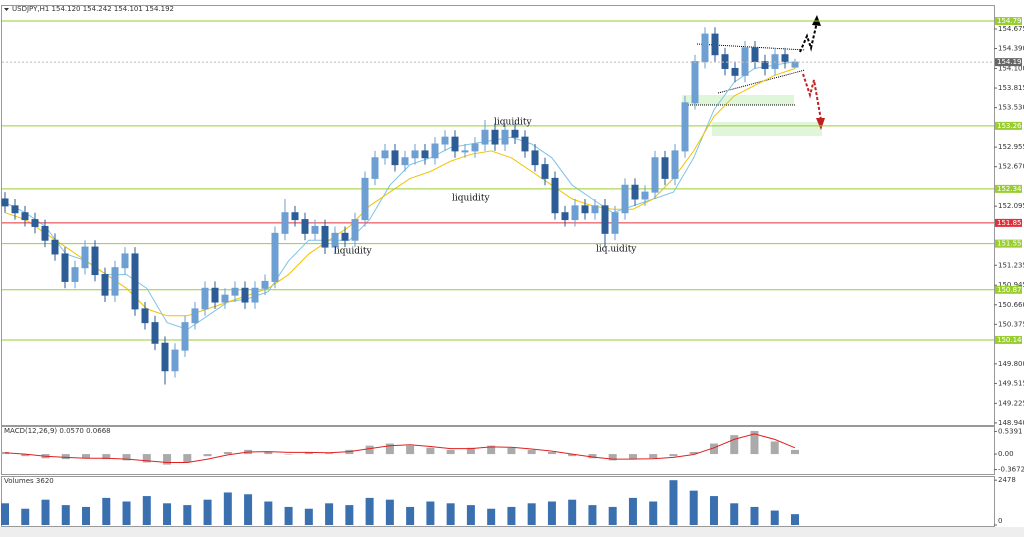  I want to click on y-tick-label: 152.955, so click(1011, 147).